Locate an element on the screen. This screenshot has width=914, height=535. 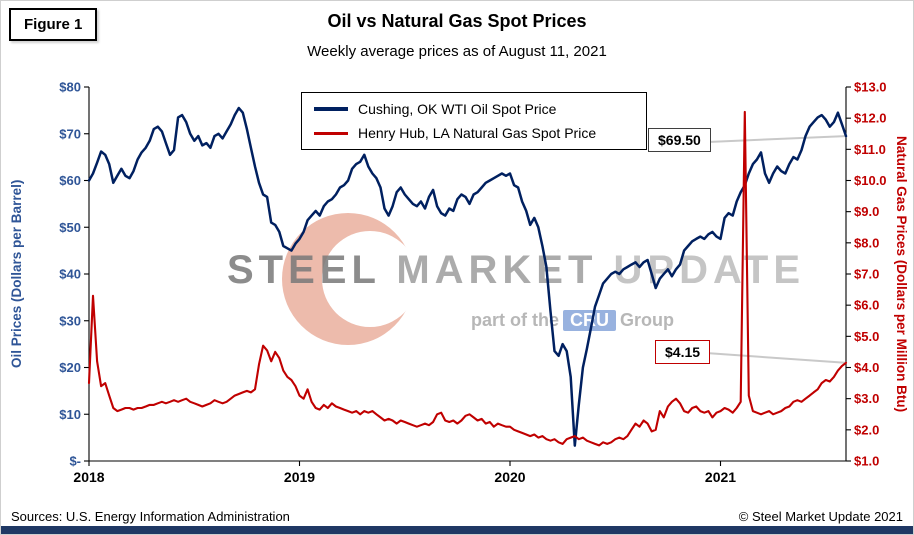
chart-title: Oil vs Natural Gas Spot Prices is located at coordinates (457, 21).